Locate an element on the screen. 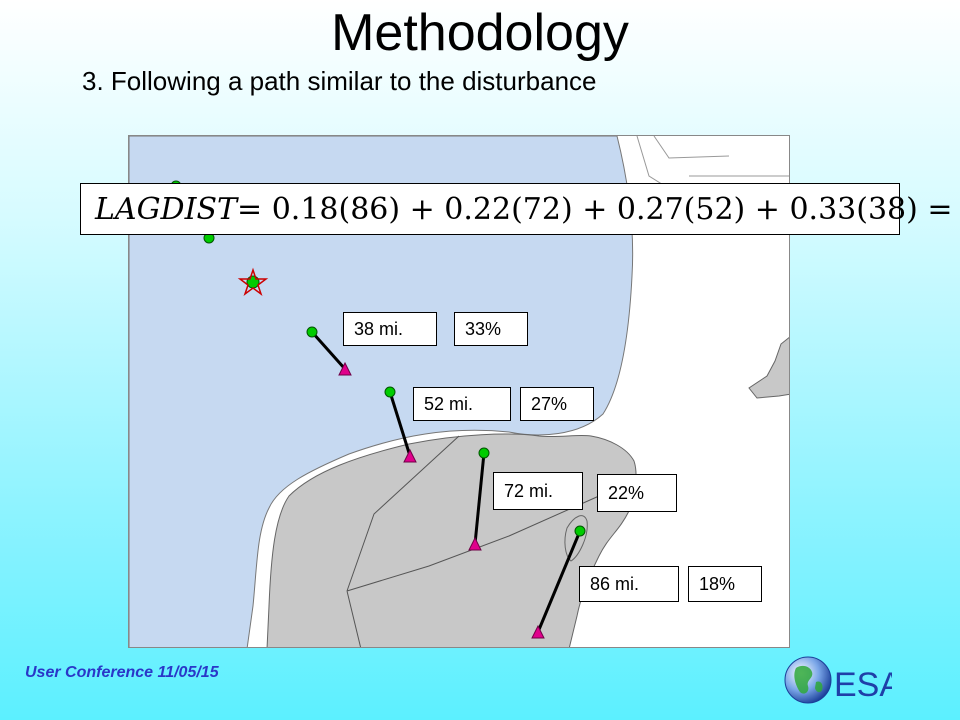  state-boundaries is located at coordinates (473, 541).